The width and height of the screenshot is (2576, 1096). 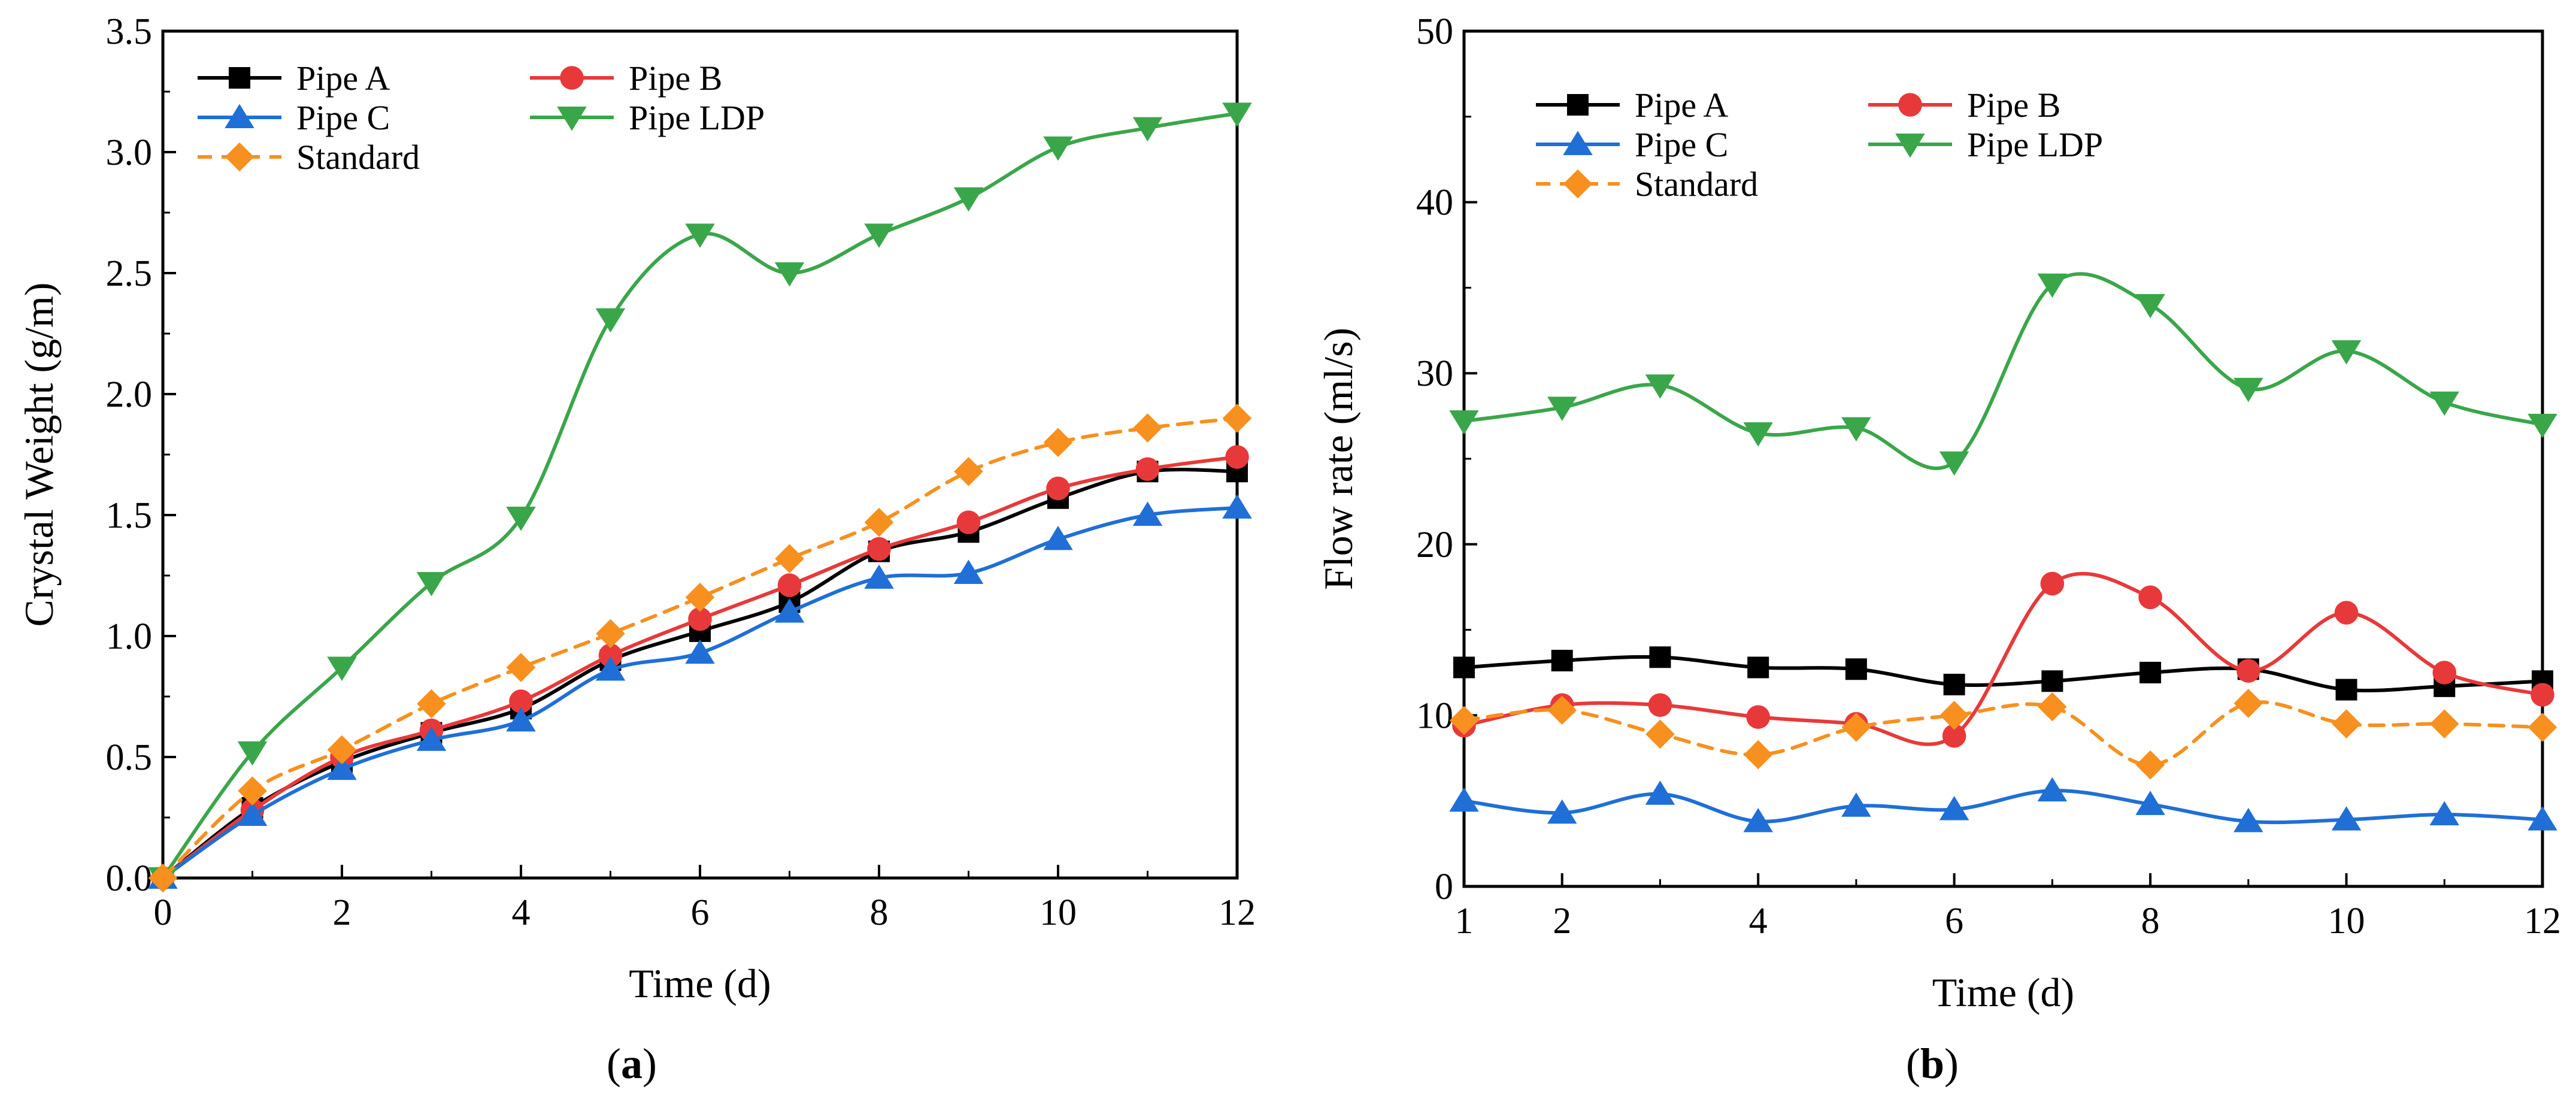 I want to click on legend-item-pipe_ldp: Pipe LDP, so click(x=1985, y=144).